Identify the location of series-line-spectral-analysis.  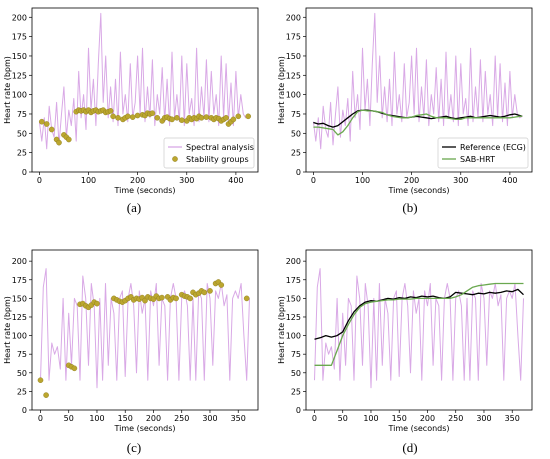
(143, 81).